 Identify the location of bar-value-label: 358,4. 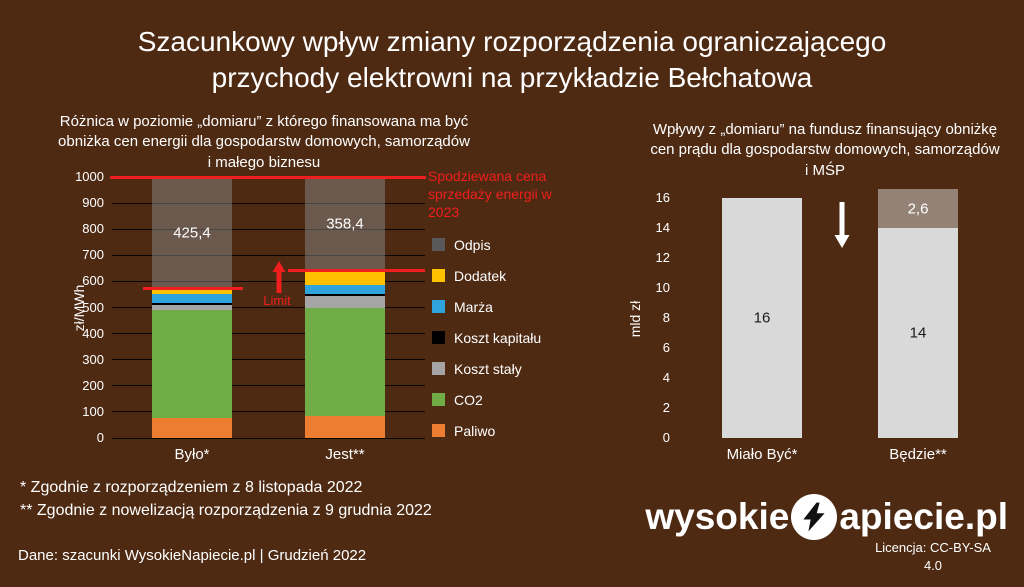
(345, 224).